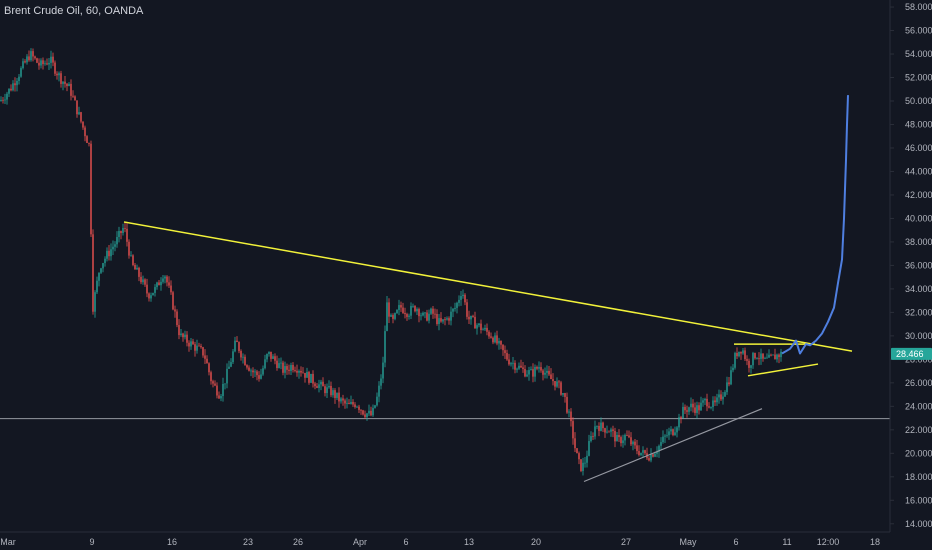 The image size is (932, 550). What do you see at coordinates (918, 312) in the screenshot?
I see `y-tick-label: 32.000` at bounding box center [918, 312].